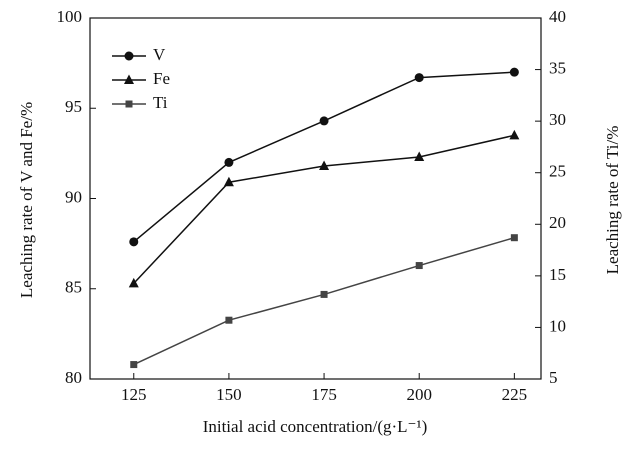  I want to click on x-tick-label: 150, so click(229, 394).